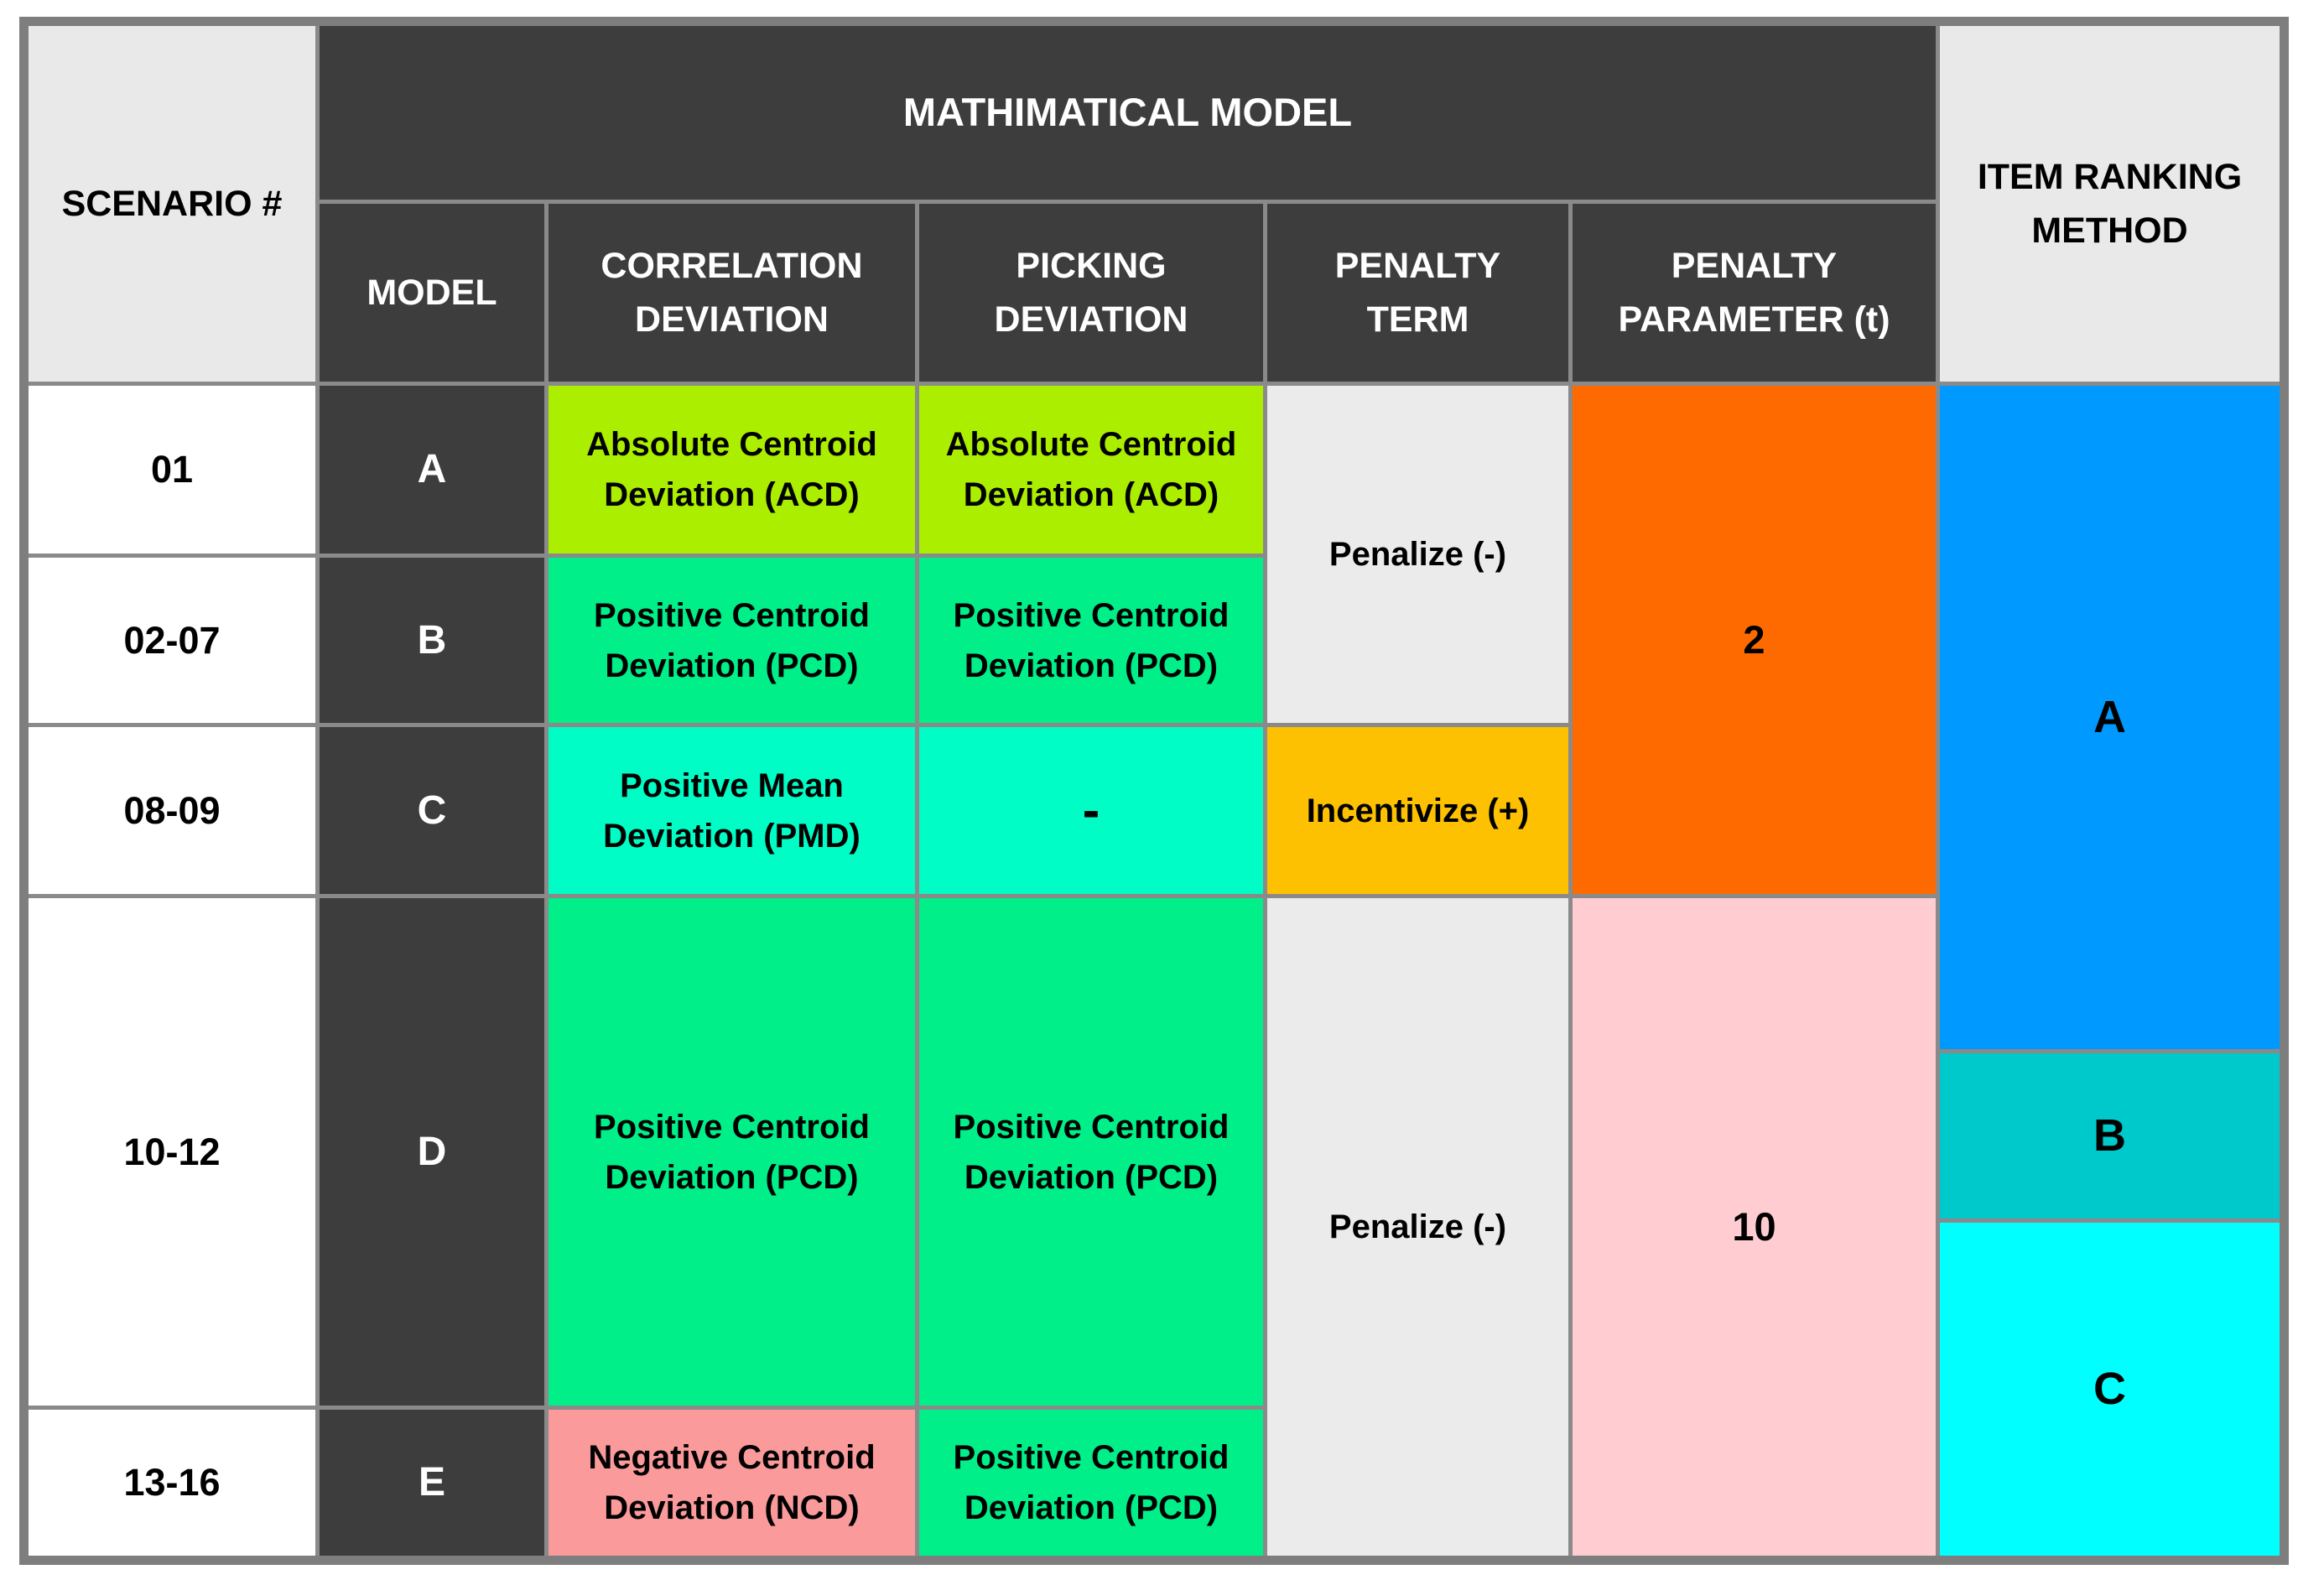 The width and height of the screenshot is (2324, 1585). What do you see at coordinates (732, 293) in the screenshot?
I see `correlation-deviation-column-header: CORRELATION DEVIATION` at bounding box center [732, 293].